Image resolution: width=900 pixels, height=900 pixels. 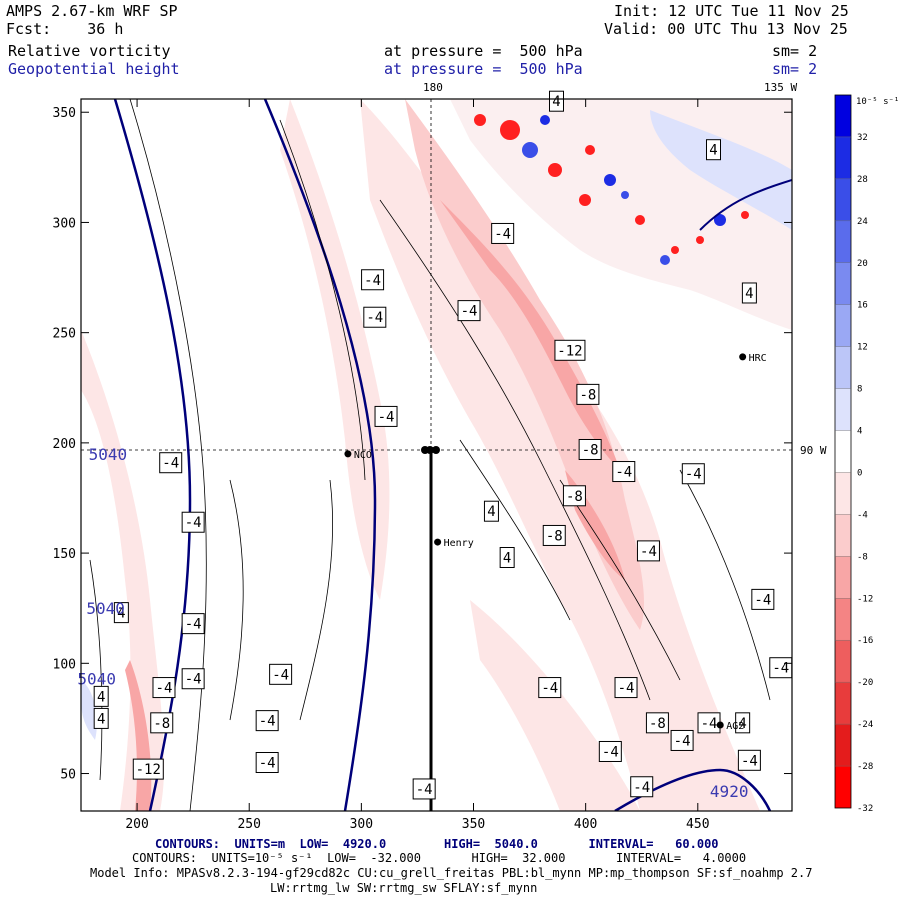 What do you see at coordinates (853, 454) in the screenshot?
I see `colorbar: 32 28 24 20 16 12 8 4 0 -4 -8 -12 -16 -20 -24 -28 -32` at bounding box center [853, 454].